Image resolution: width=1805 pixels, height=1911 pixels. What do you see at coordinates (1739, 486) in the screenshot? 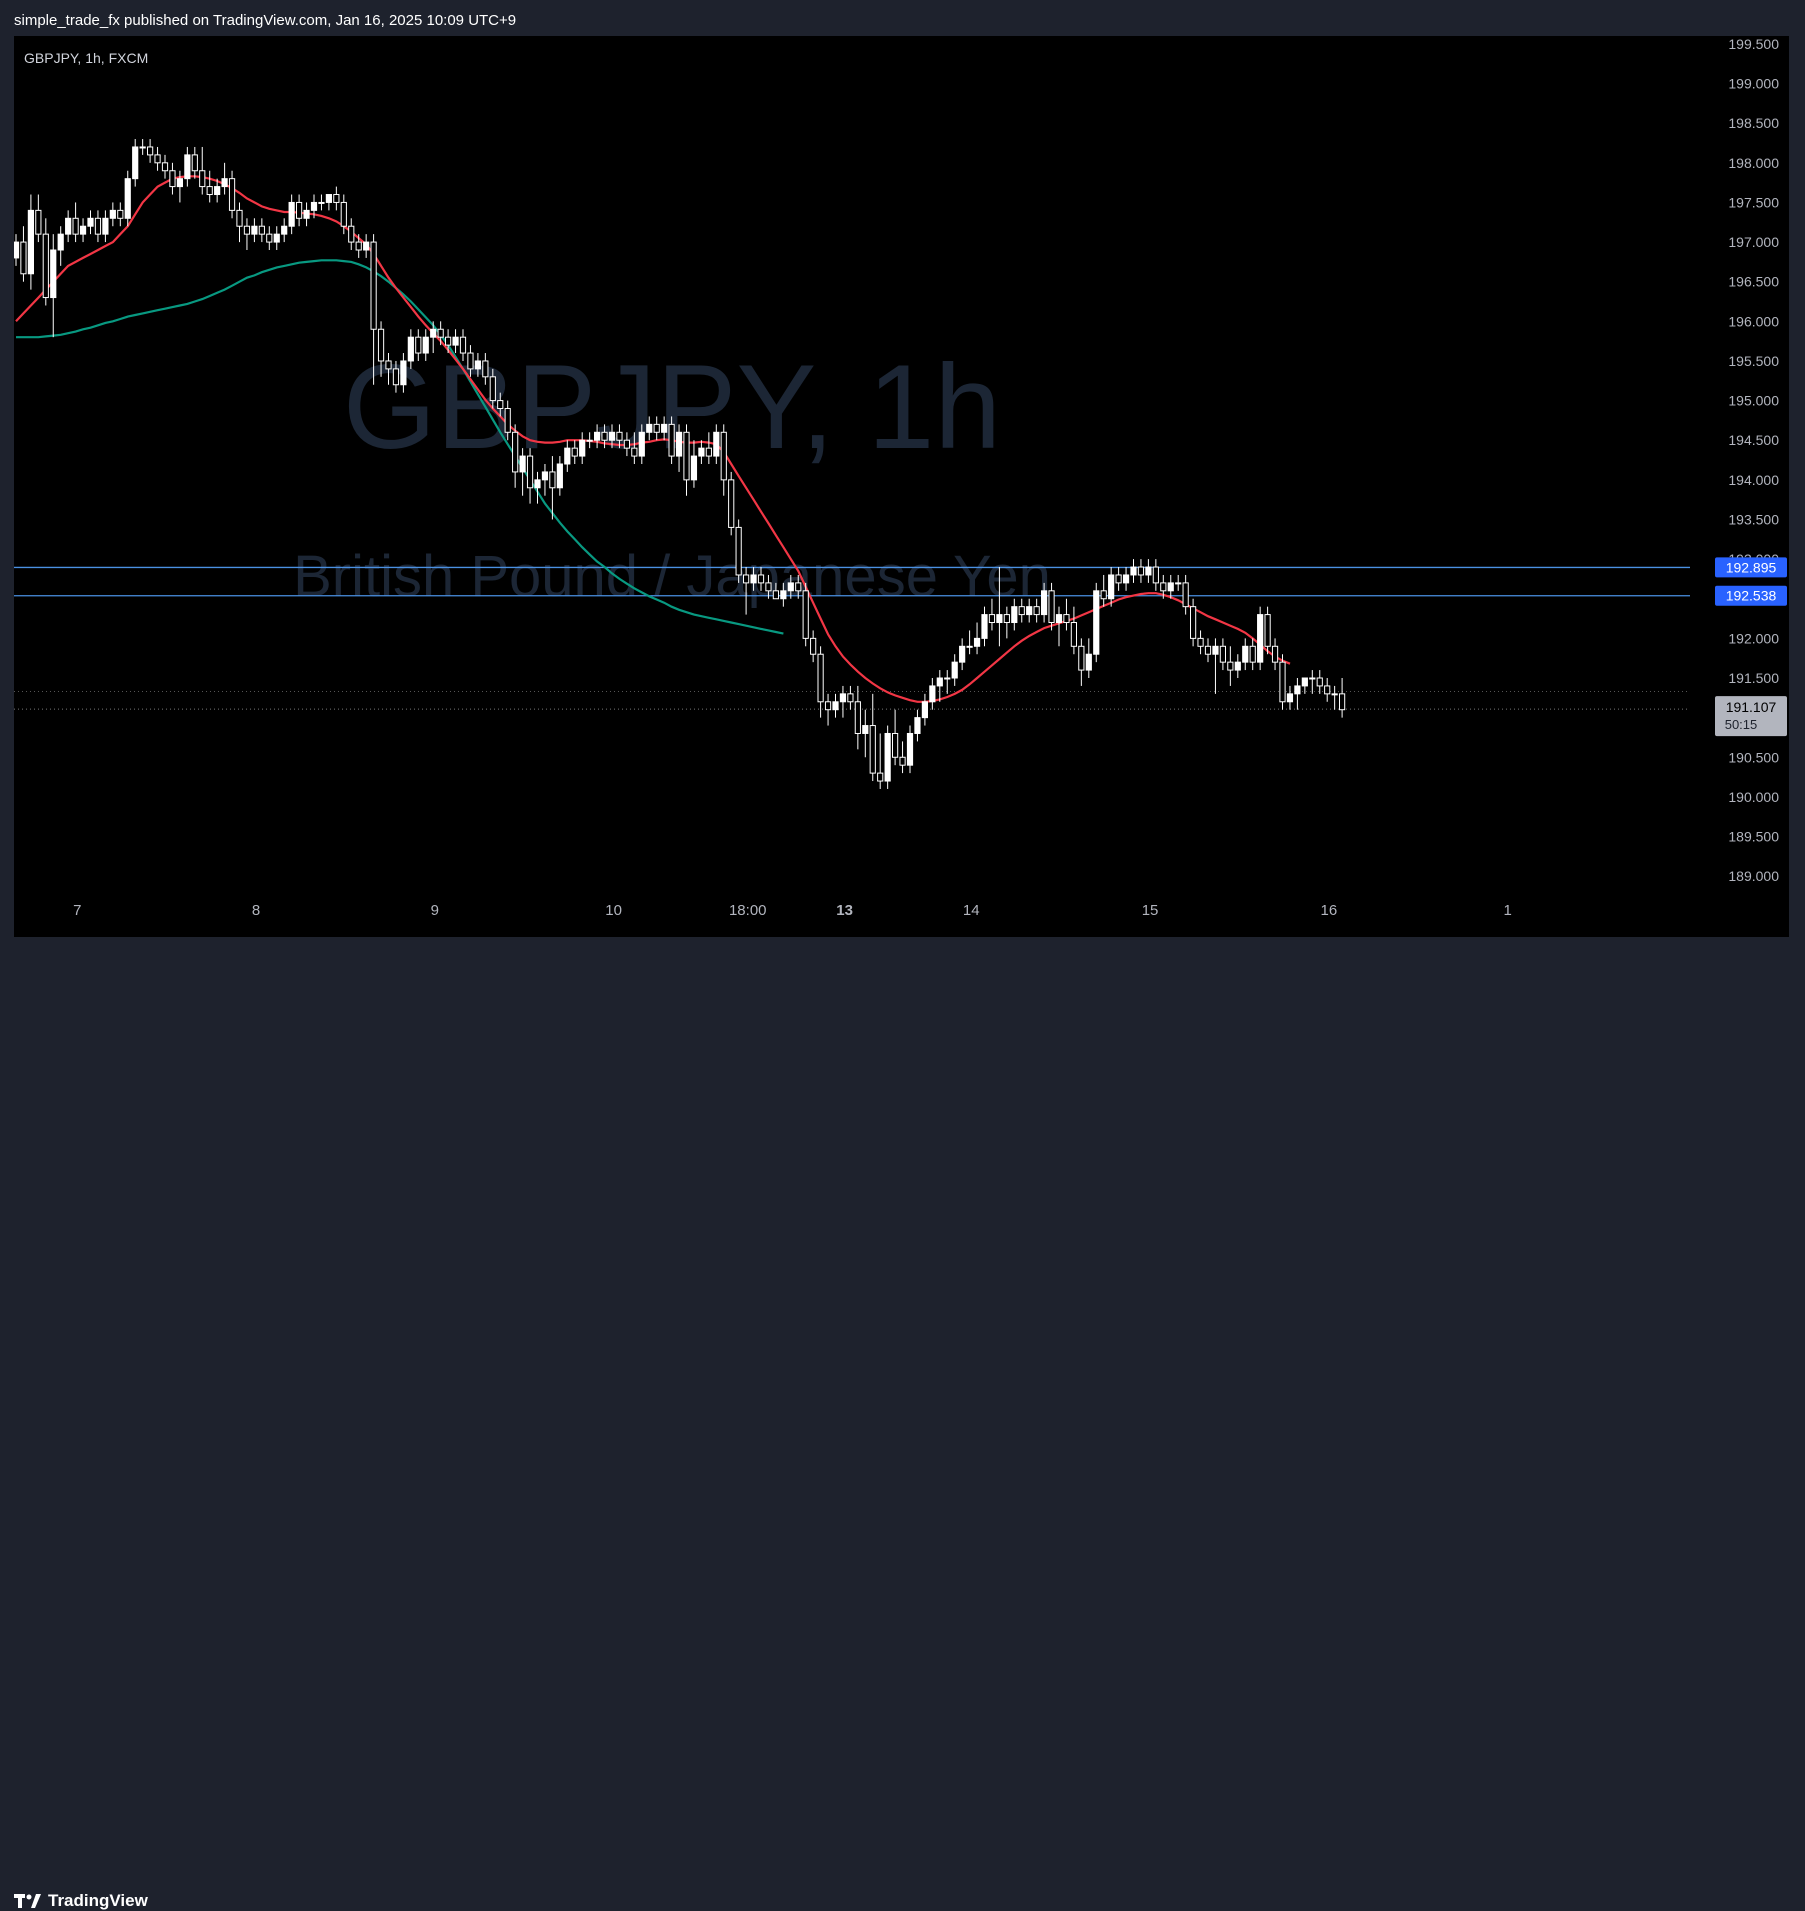
I see `price-axis` at bounding box center [1739, 486].